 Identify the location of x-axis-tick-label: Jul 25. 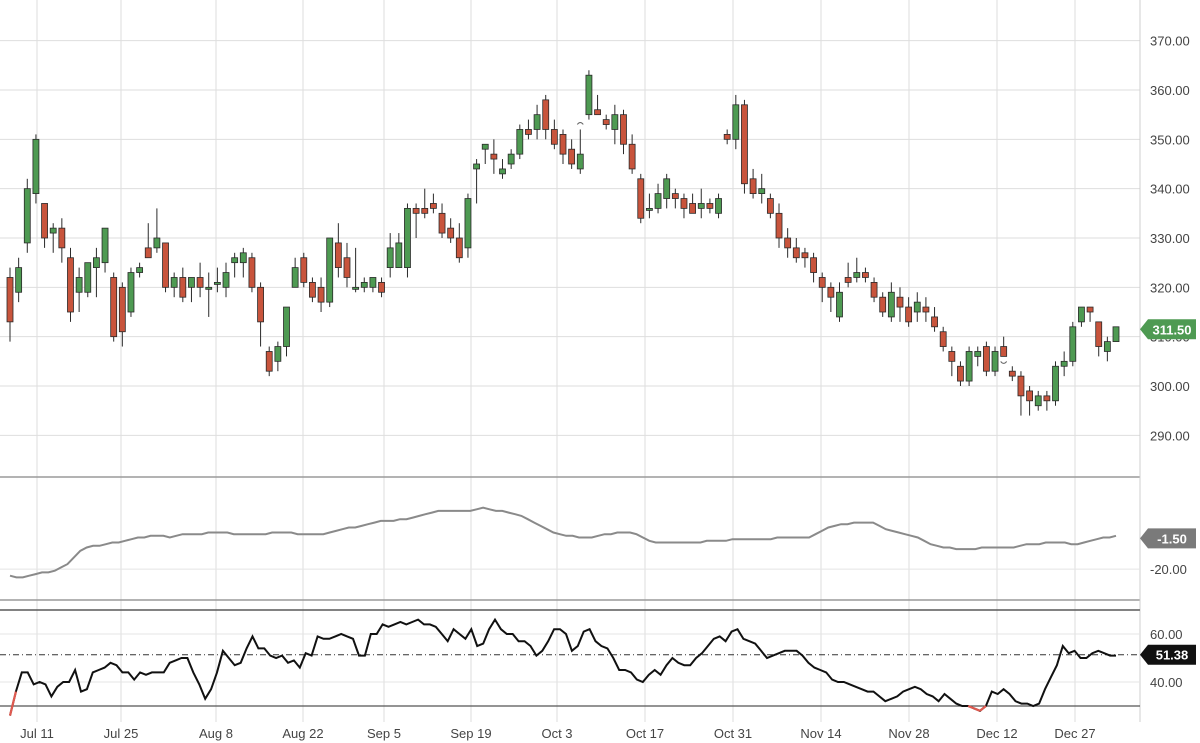
(121, 733).